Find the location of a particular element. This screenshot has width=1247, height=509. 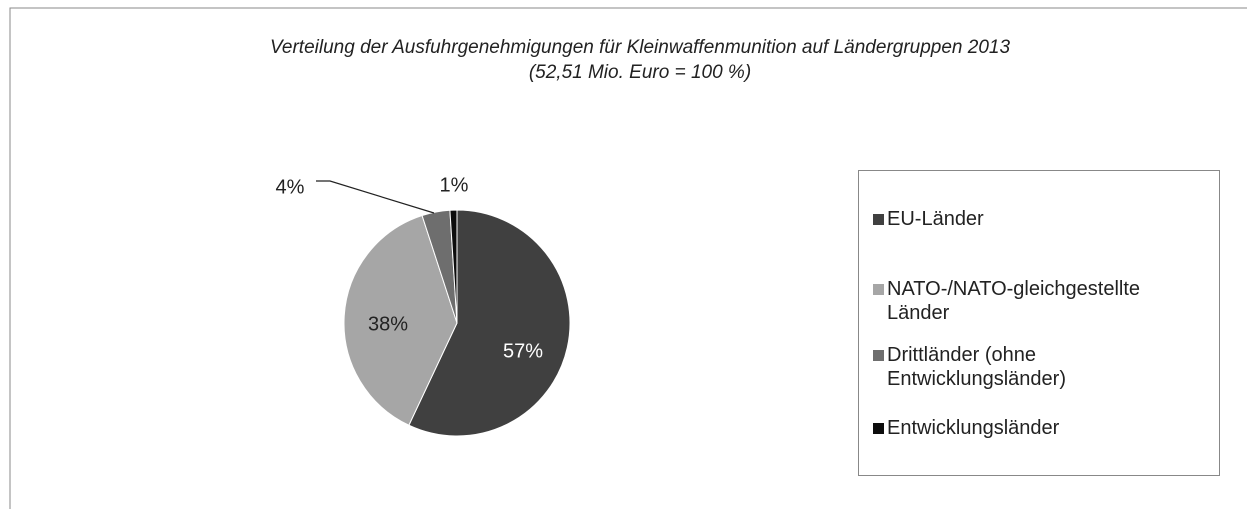

data-label: 38% is located at coordinates (388, 324).